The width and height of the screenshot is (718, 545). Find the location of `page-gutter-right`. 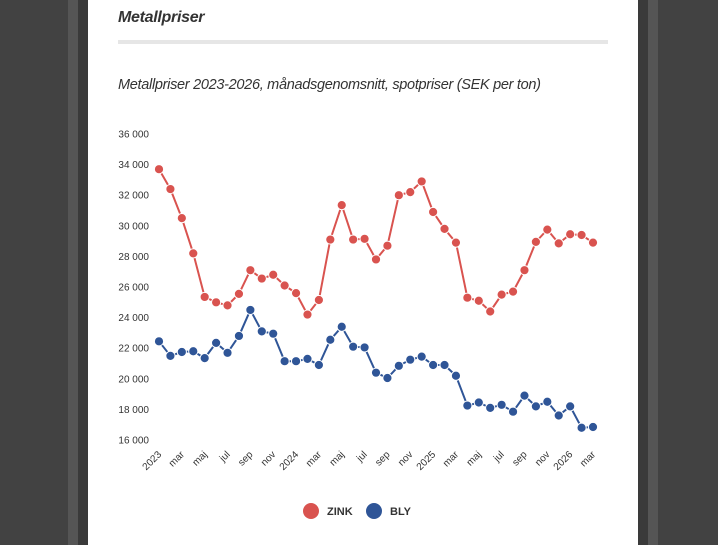

page-gutter-right is located at coordinates (653, 272).